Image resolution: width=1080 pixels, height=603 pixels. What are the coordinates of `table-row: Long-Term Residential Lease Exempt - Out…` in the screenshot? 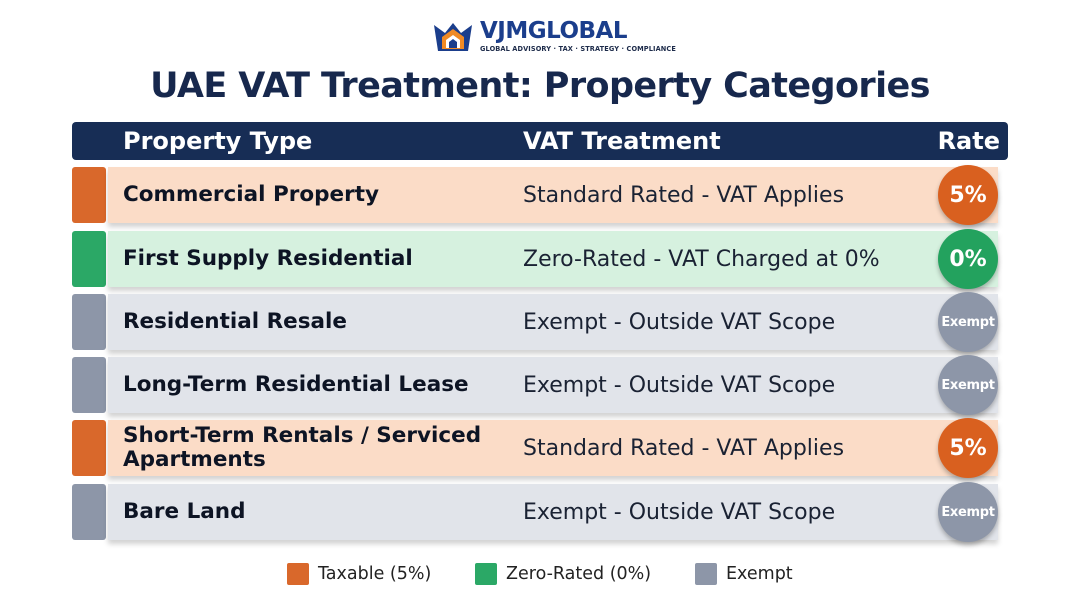 It's located at (540, 385).